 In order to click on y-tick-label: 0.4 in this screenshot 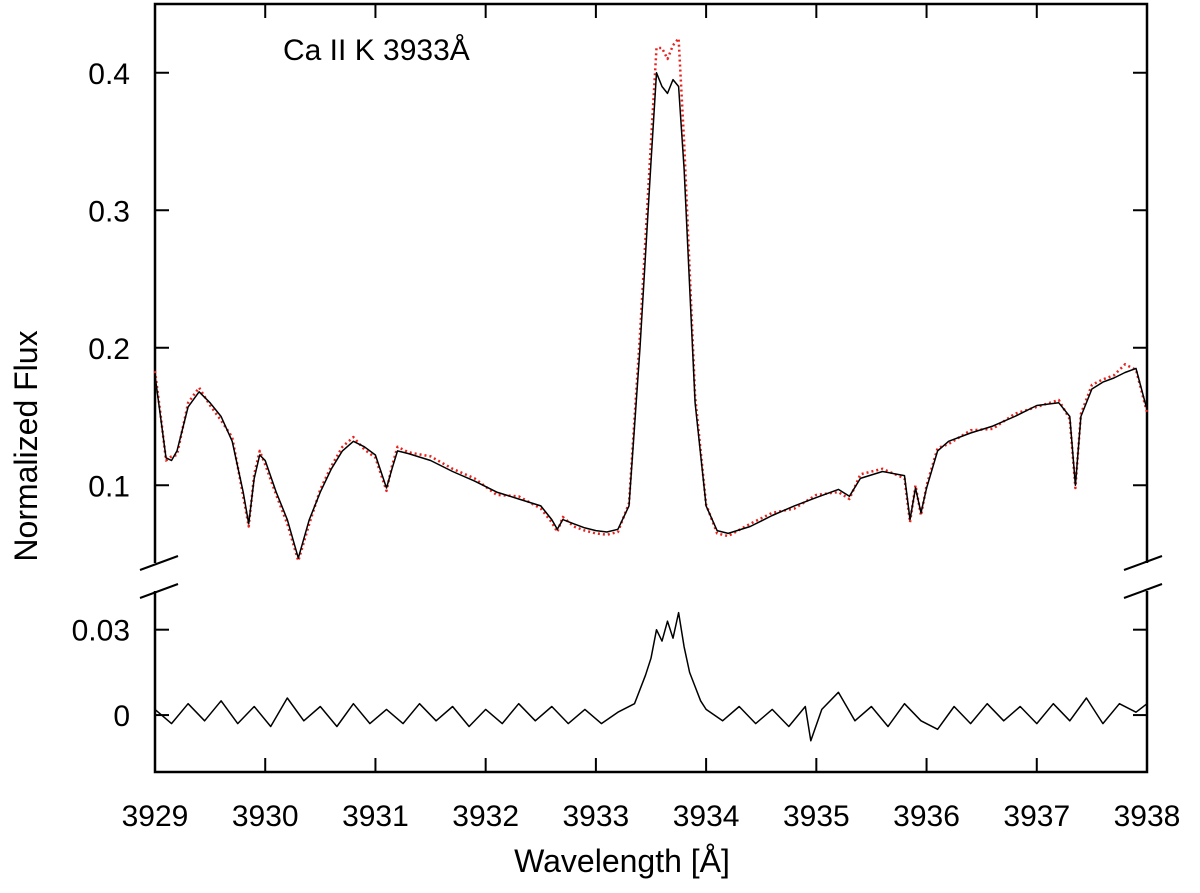, I will do `click(109, 74)`.